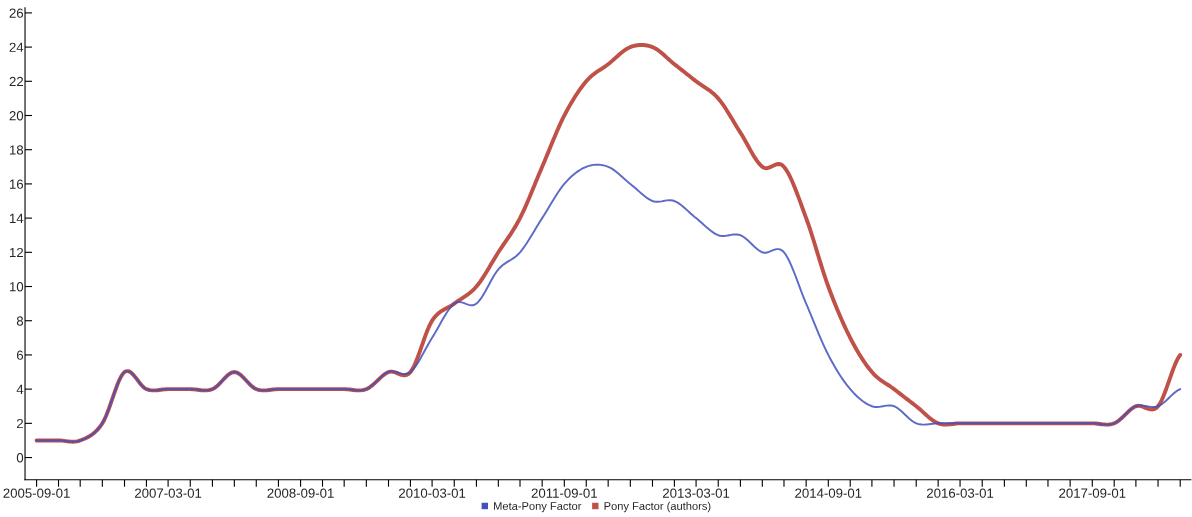 This screenshot has width=1192, height=517. I want to click on x-tick-label: 2014-09-01, so click(828, 493).